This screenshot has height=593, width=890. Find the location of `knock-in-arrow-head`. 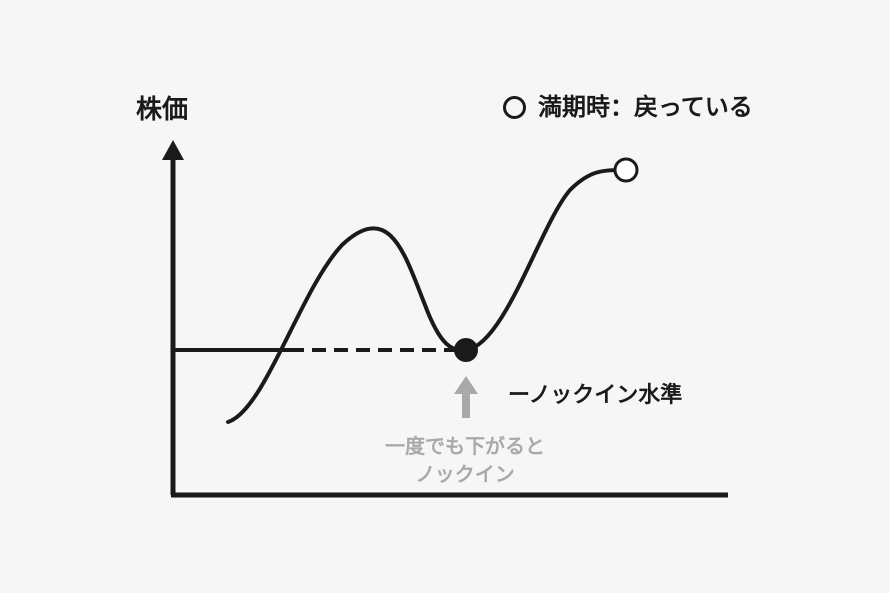

knock-in-arrow-head is located at coordinates (466, 385).